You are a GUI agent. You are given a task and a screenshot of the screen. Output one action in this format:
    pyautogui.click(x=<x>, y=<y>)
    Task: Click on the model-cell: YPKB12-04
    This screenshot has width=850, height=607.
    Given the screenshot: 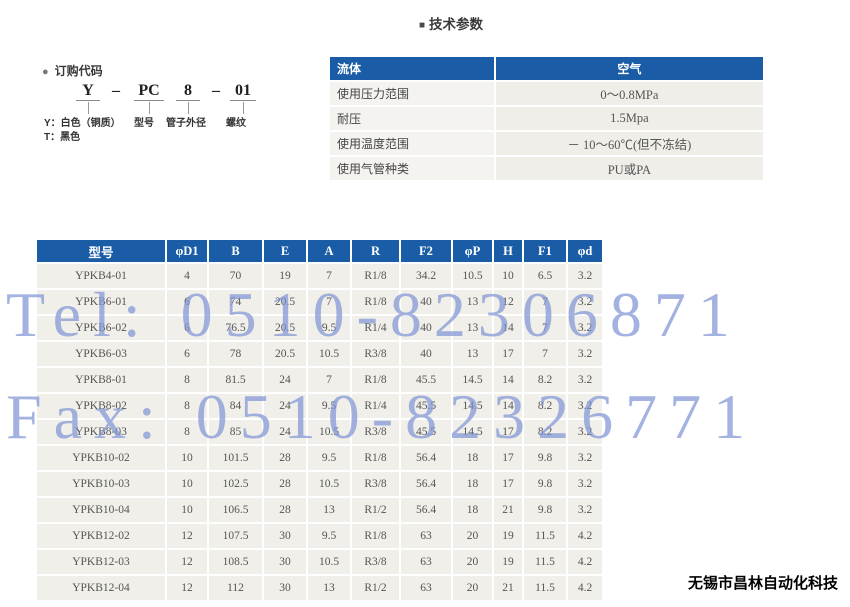 What is the action you would take?
    pyautogui.click(x=101, y=588)
    